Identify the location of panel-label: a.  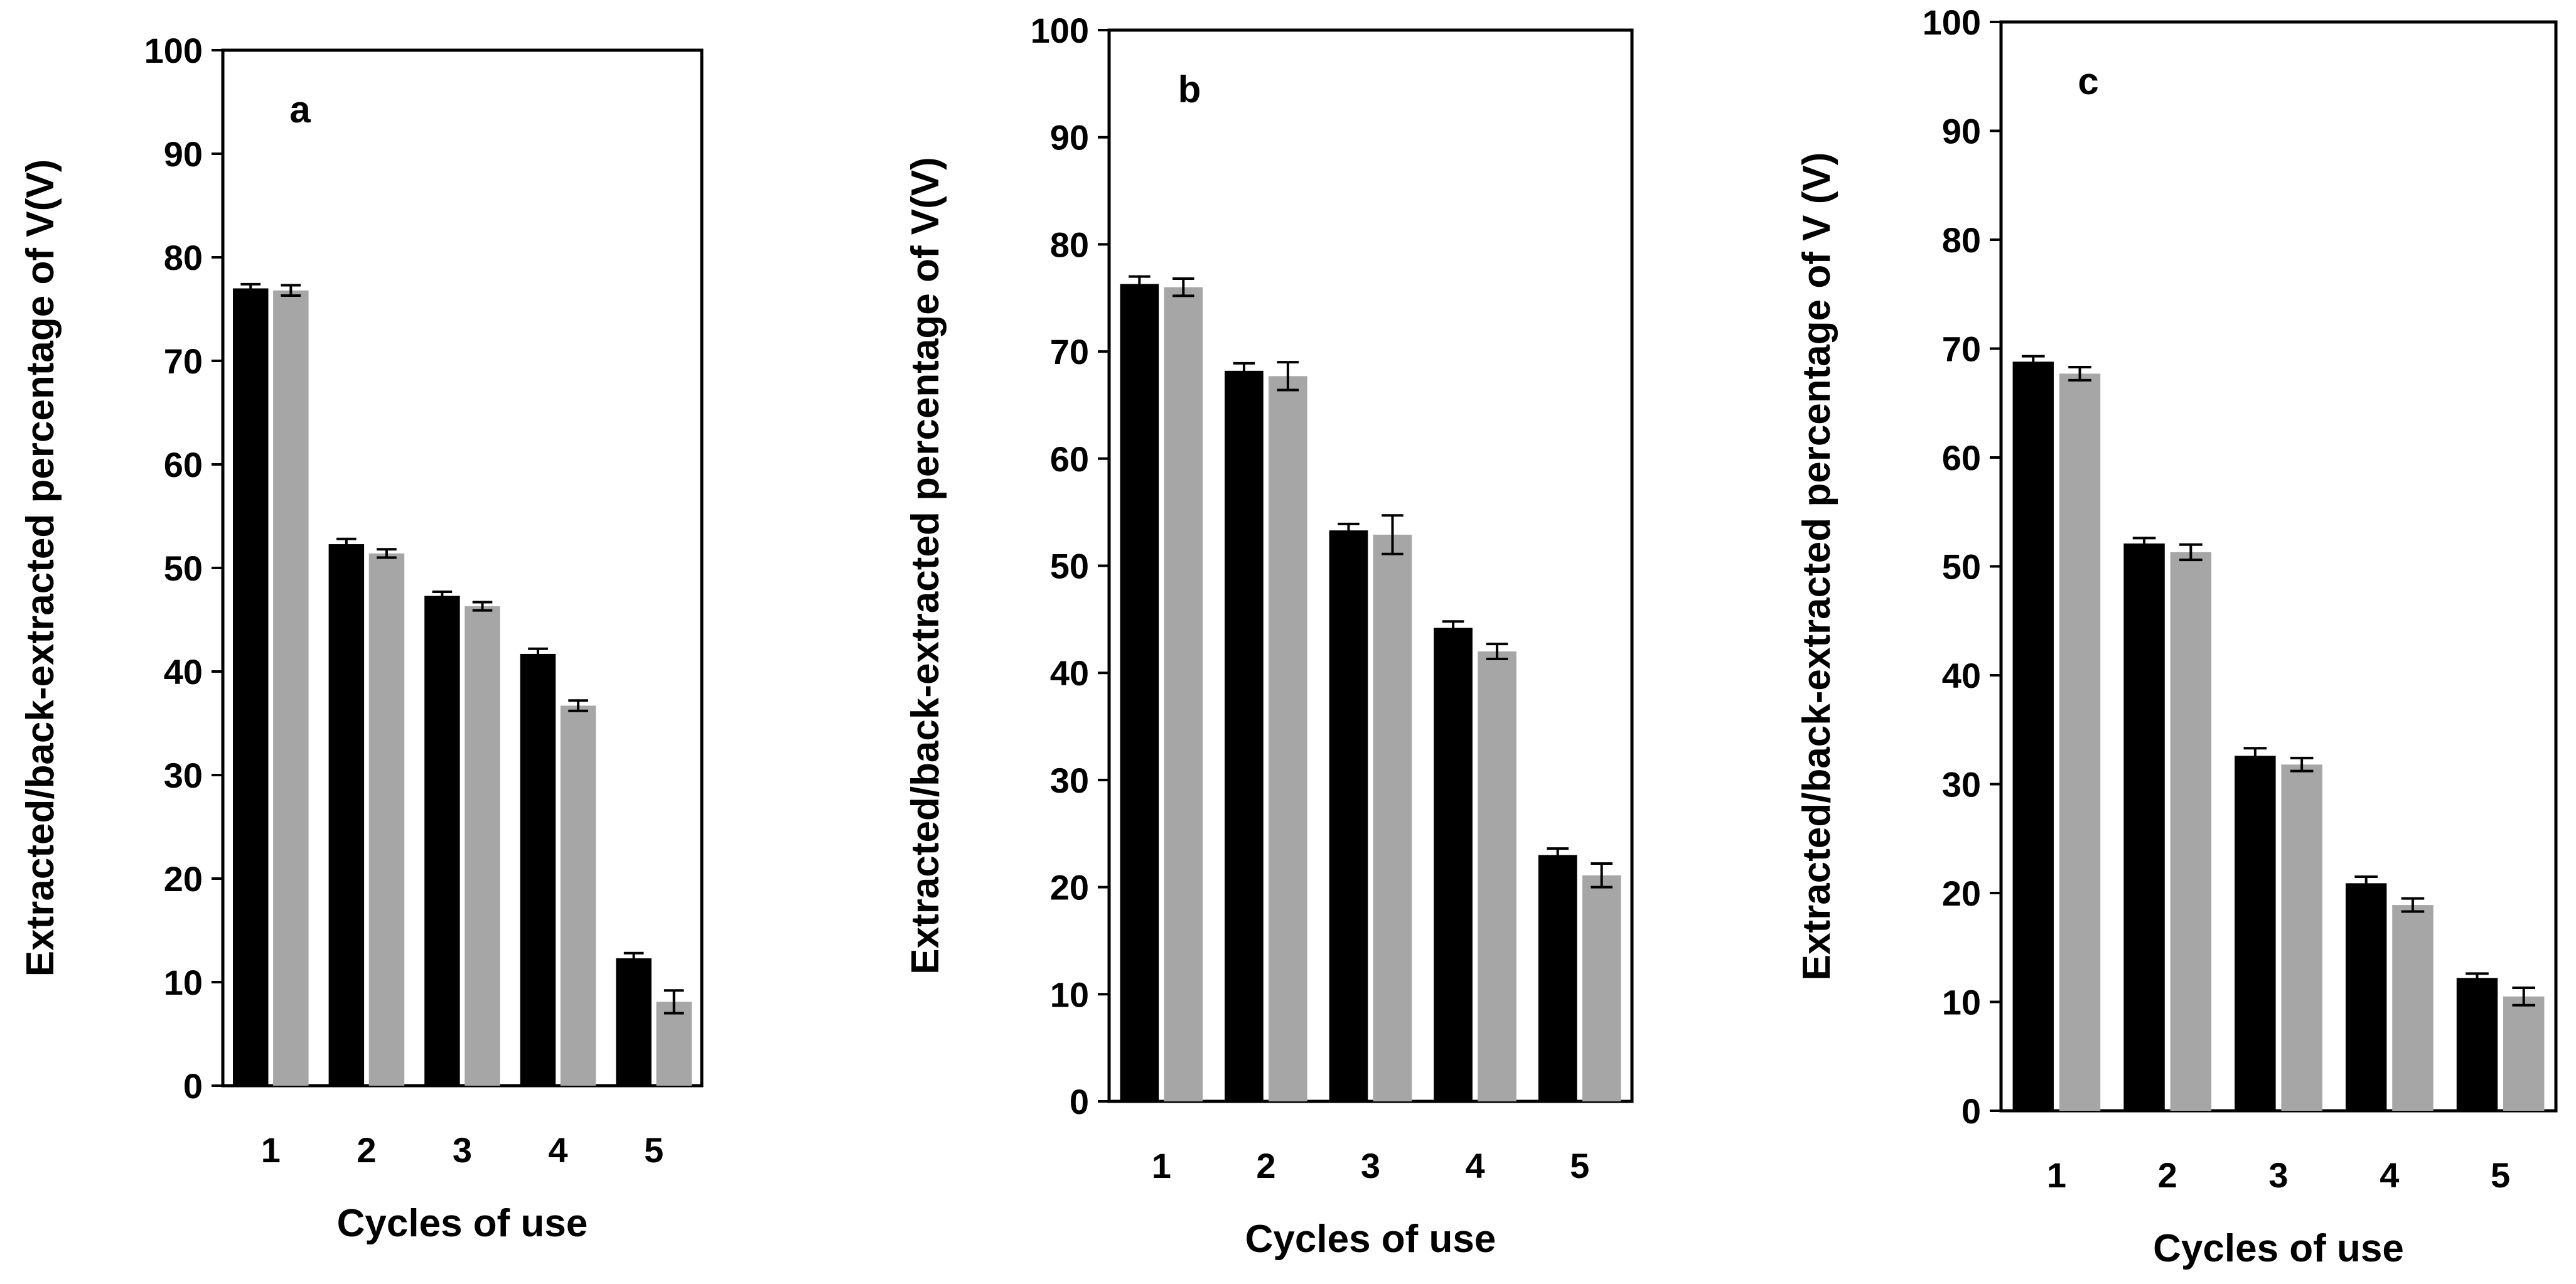
(300, 110).